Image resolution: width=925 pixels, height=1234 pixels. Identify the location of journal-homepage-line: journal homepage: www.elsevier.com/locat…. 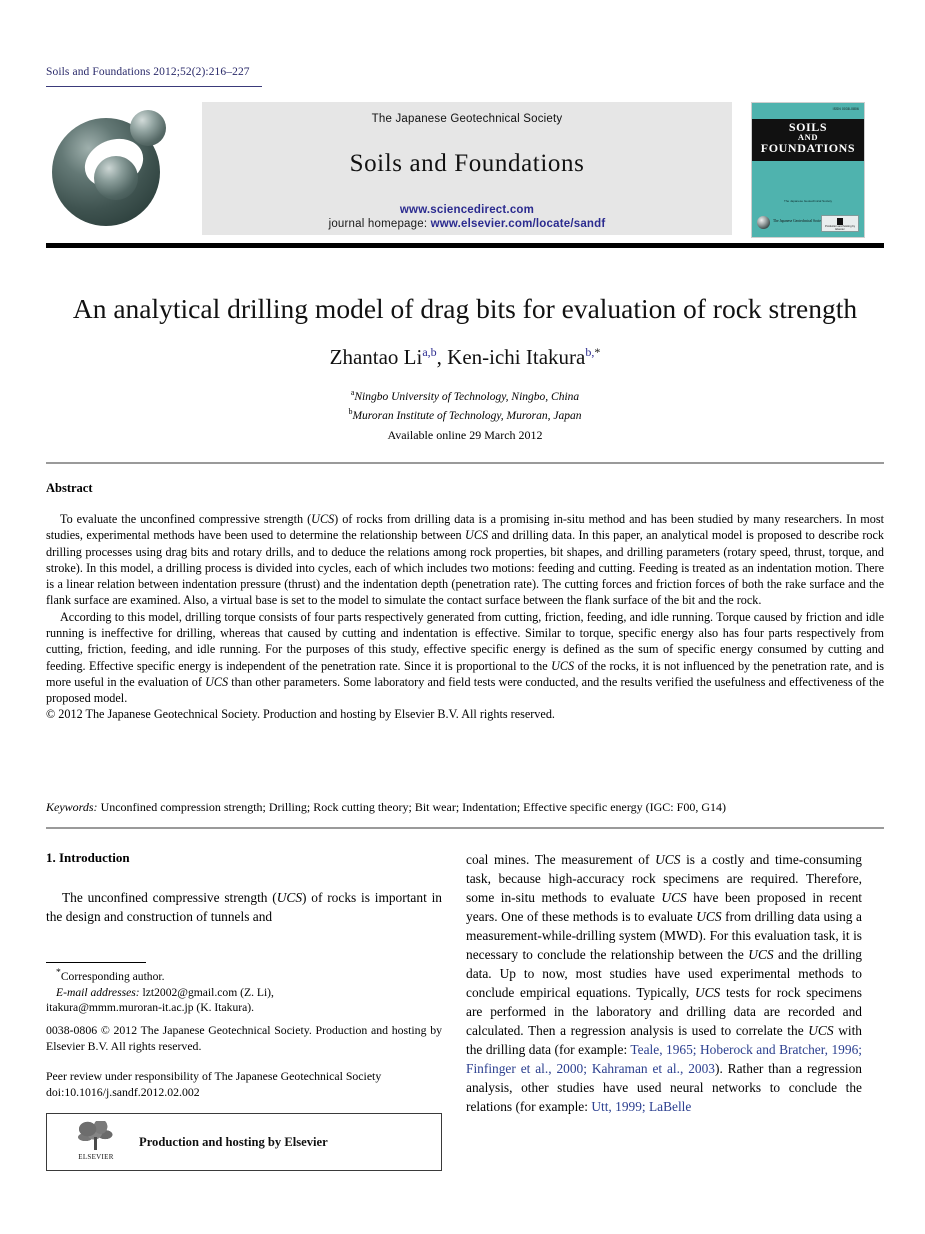
(467, 223).